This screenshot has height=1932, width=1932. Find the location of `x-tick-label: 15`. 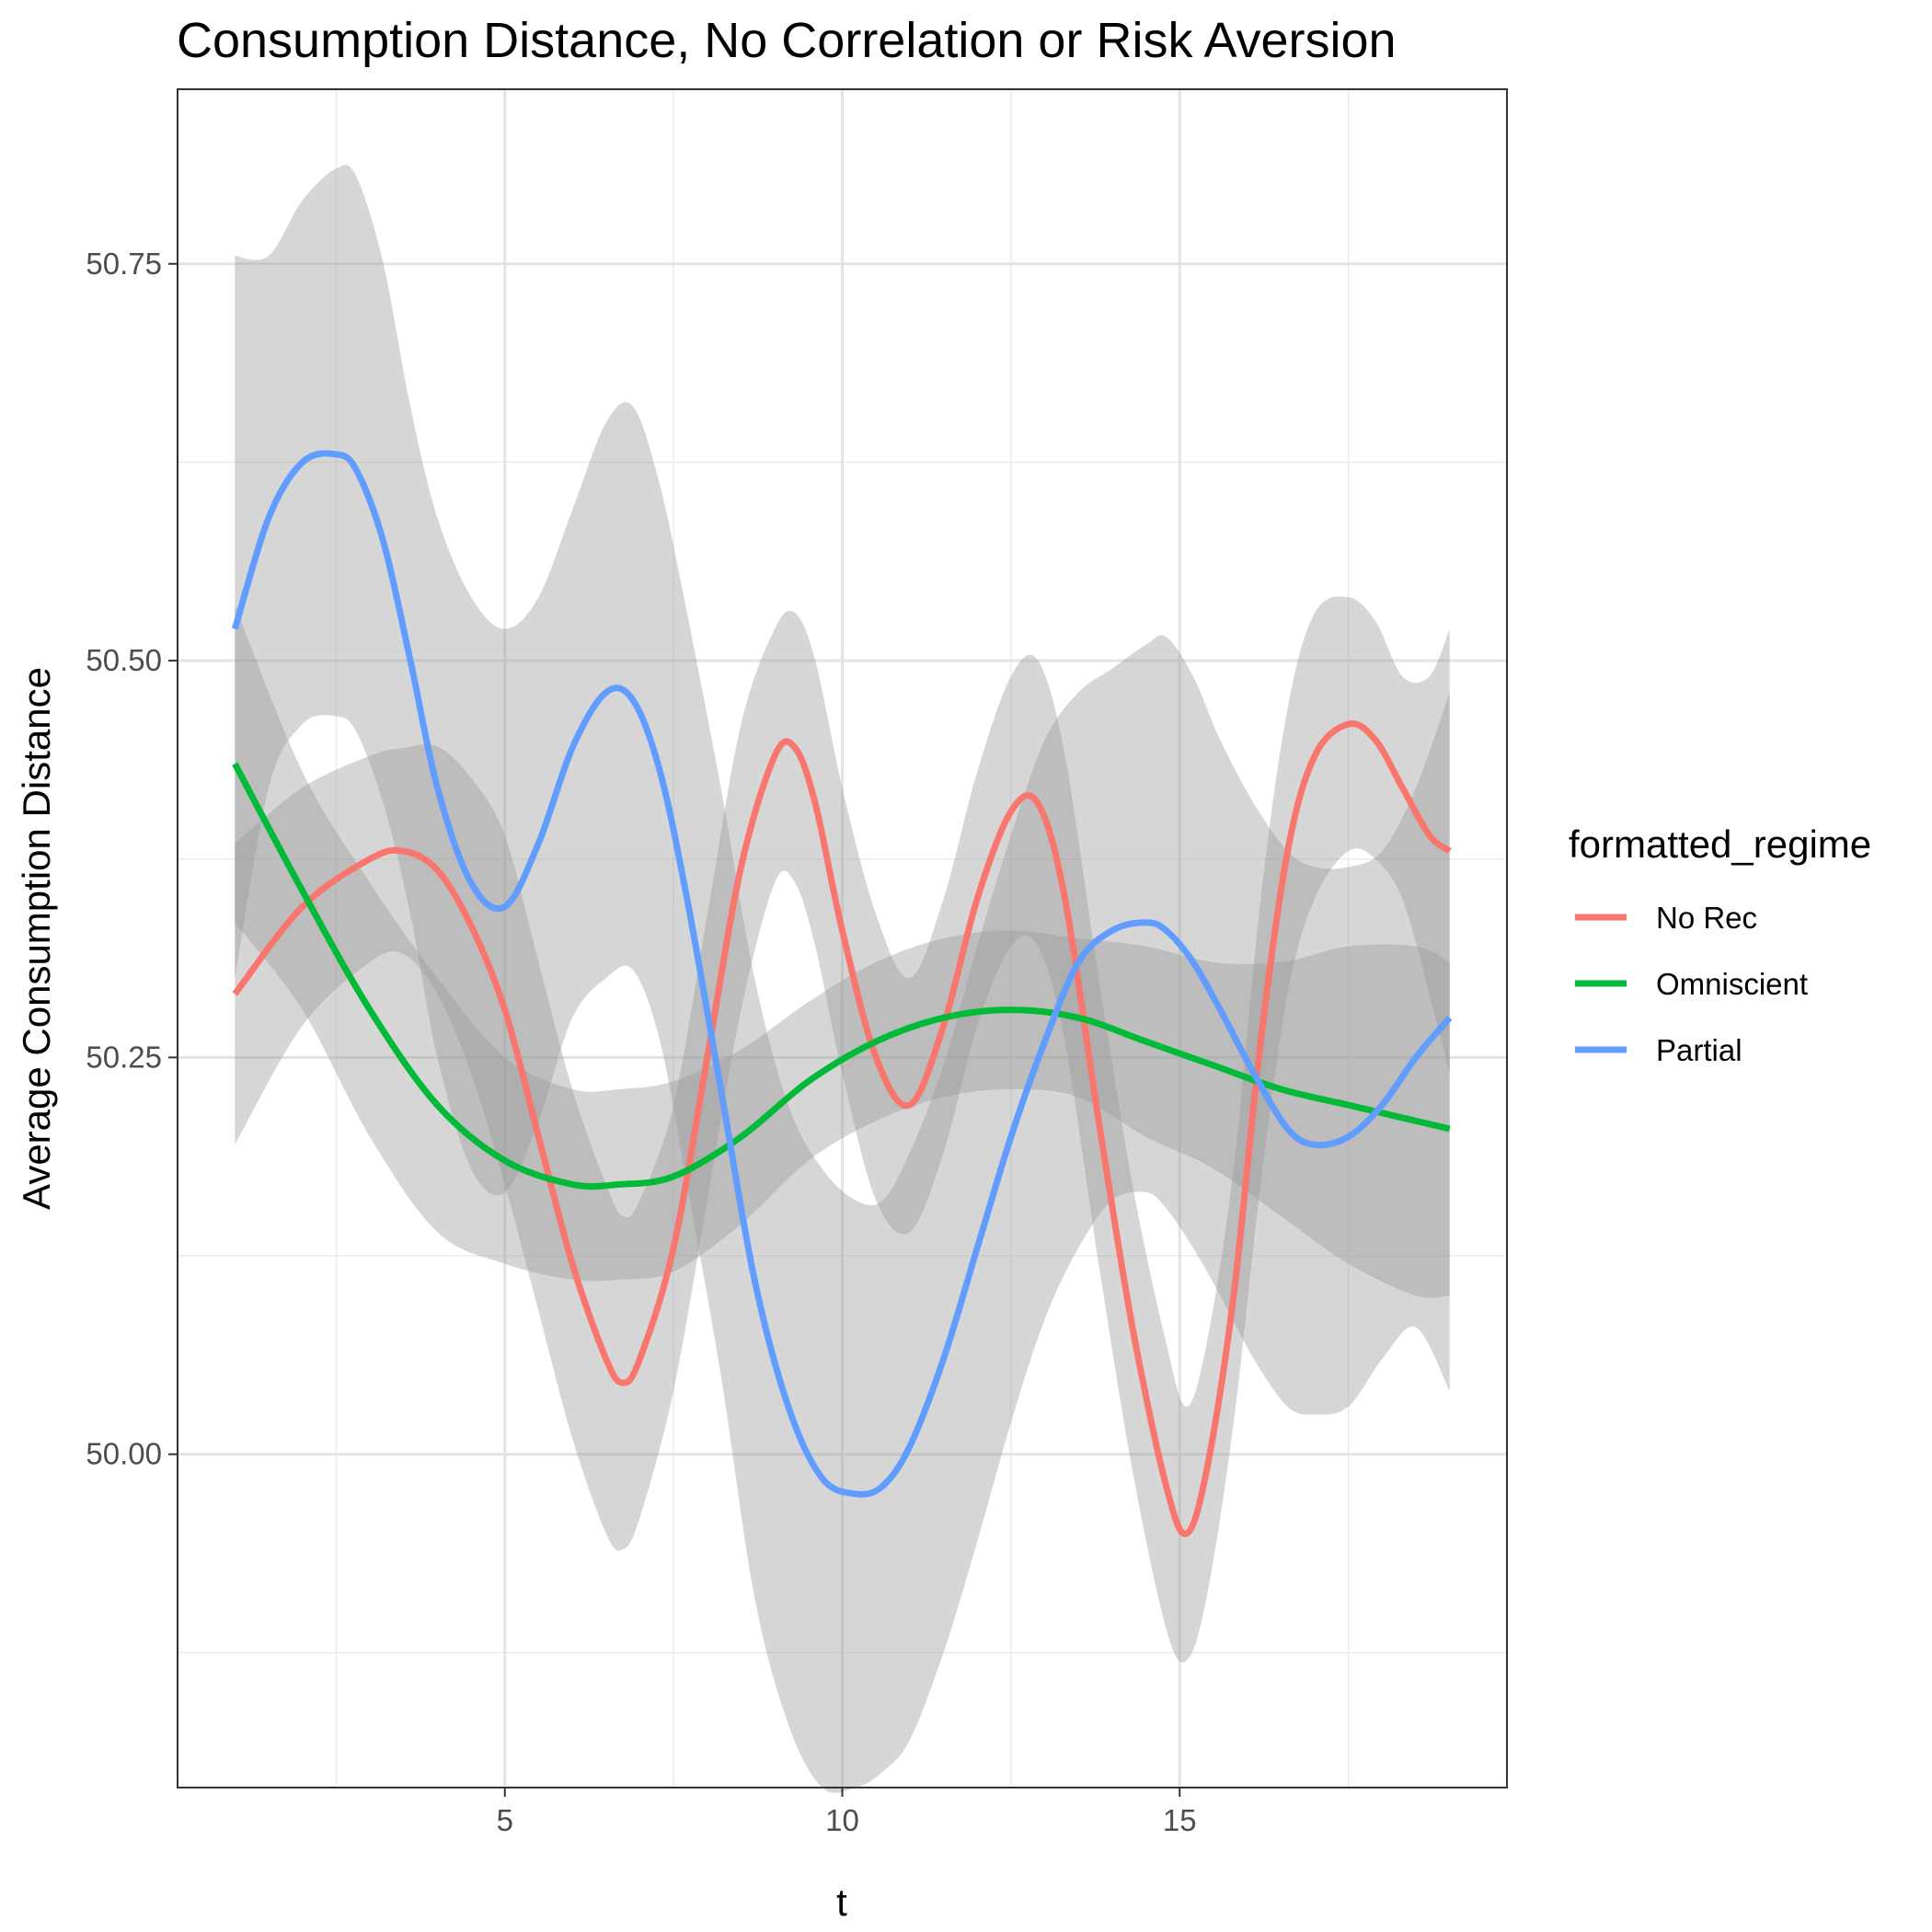

x-tick-label: 15 is located at coordinates (1180, 1820).